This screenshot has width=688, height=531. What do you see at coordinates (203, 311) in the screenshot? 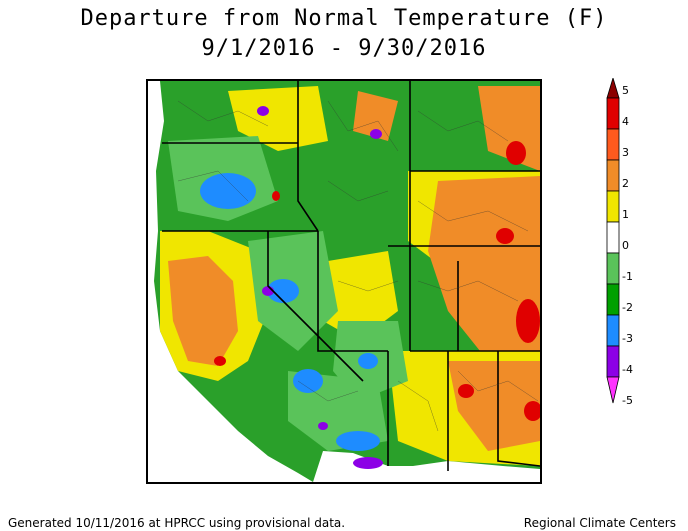
I see `region-orange-ca` at bounding box center [203, 311].